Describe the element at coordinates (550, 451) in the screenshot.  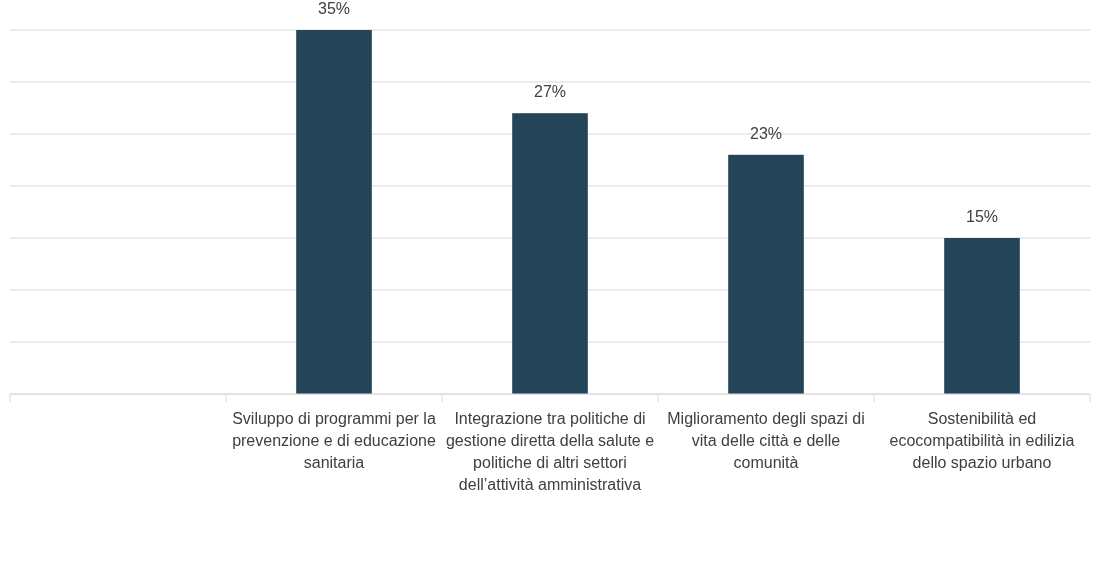
I see `x-tick-label: Integrazione tra politiche di gestione diretta della salute e politiche di altri settori dell’attività amministrativa` at that location.